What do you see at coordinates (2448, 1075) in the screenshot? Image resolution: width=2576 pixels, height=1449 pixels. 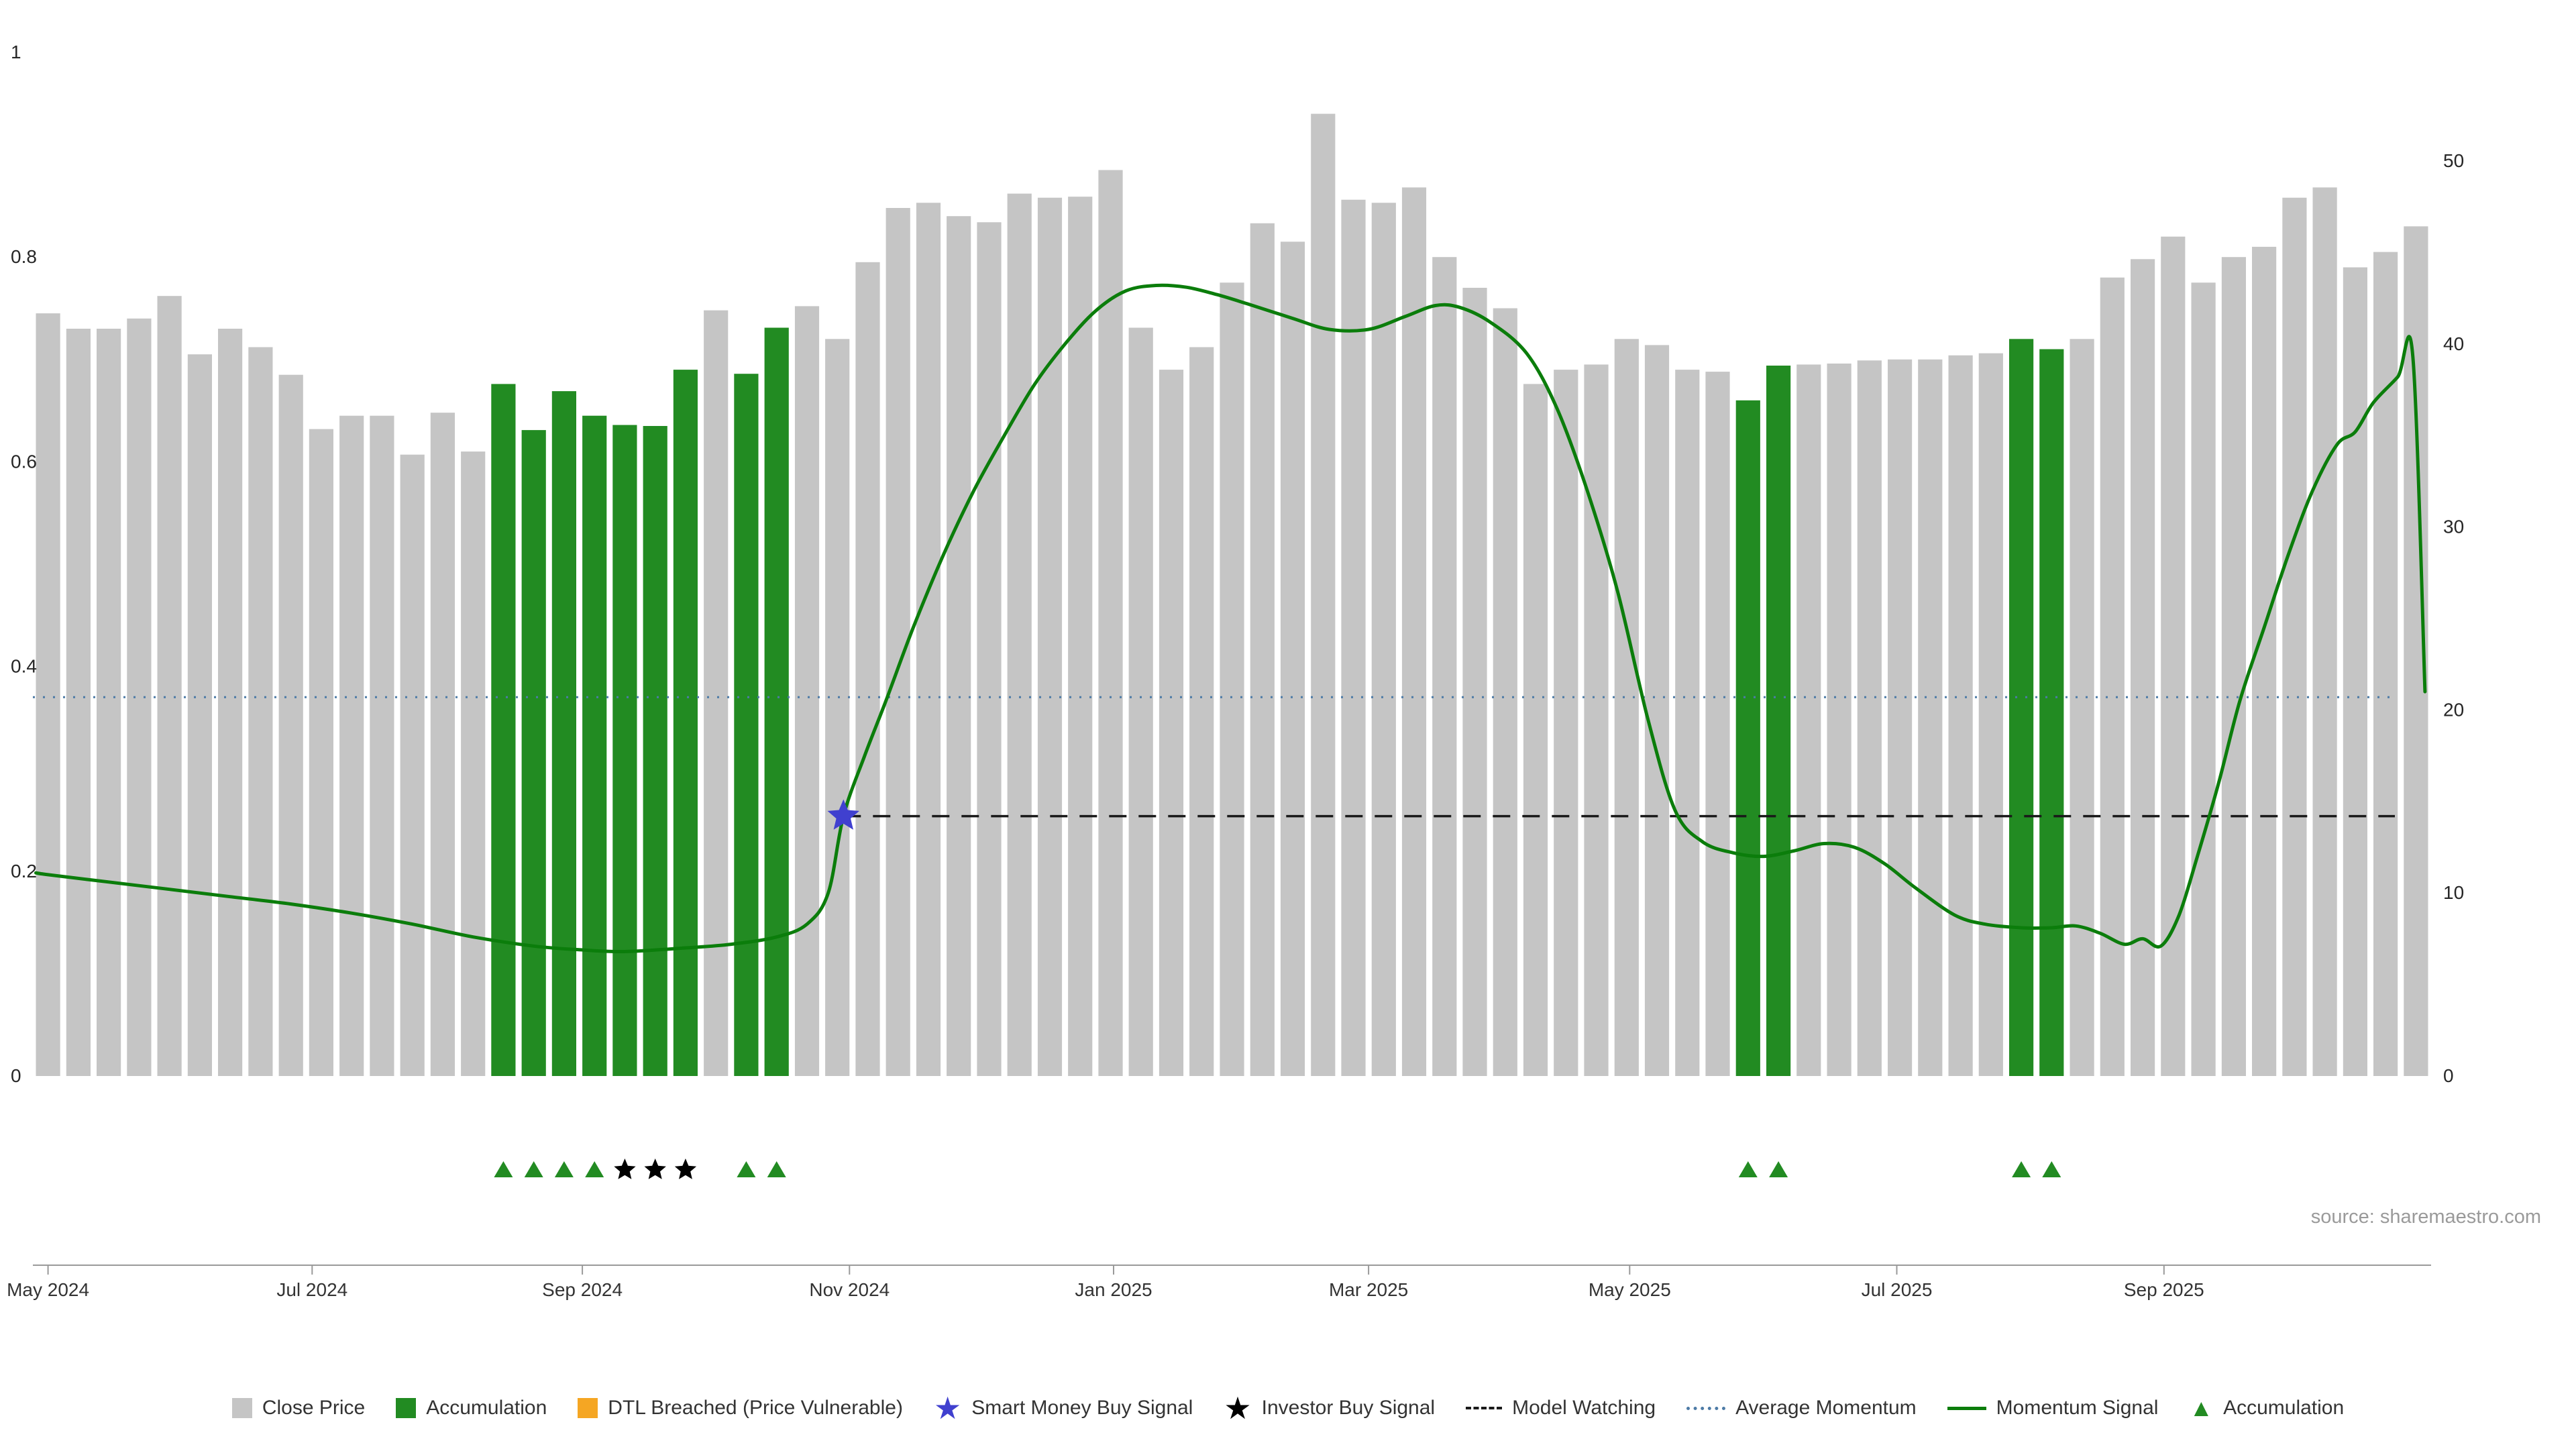 I see `right-axis-label: 0` at bounding box center [2448, 1075].